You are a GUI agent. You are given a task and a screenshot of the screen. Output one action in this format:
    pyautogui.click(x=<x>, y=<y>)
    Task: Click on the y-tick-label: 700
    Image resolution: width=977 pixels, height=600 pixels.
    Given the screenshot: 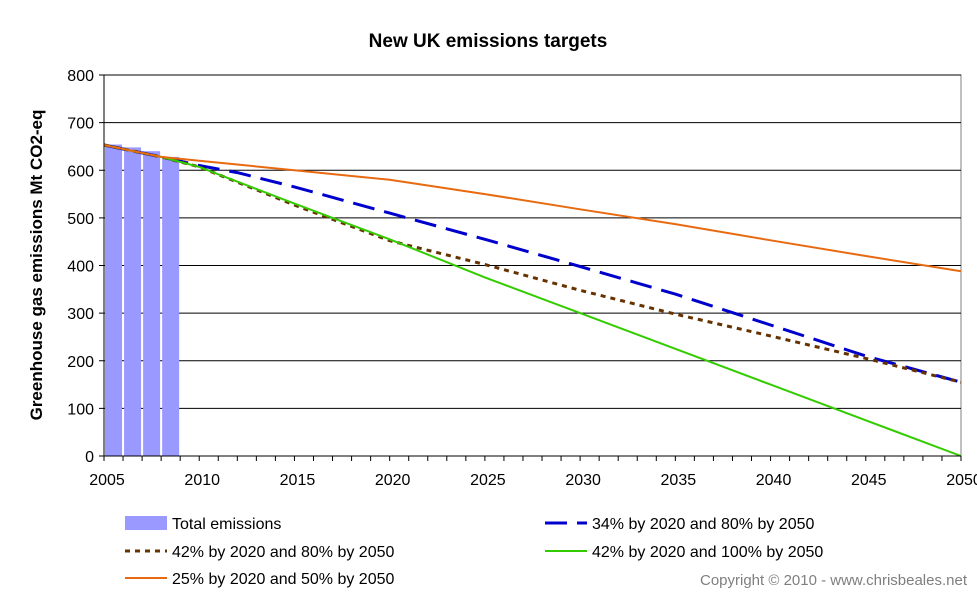 What is the action you would take?
    pyautogui.click(x=80, y=124)
    